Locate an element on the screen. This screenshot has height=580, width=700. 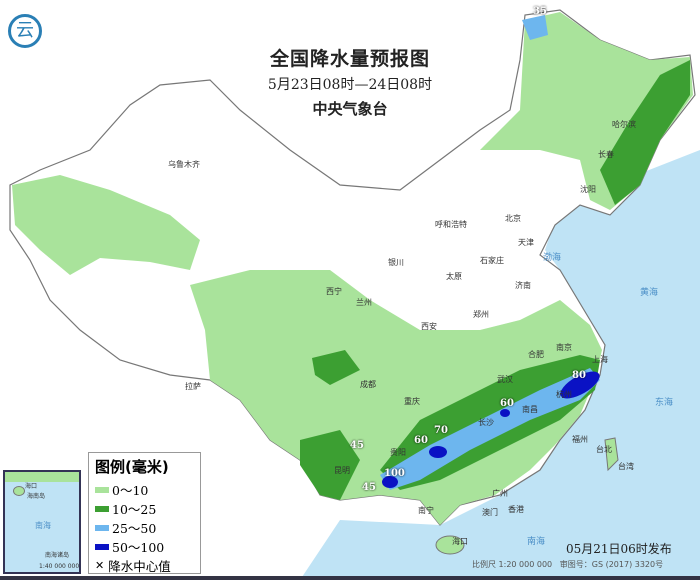
map-approval-number: 审图号：GS (2017) 3320号 is located at coordinates (611, 564).